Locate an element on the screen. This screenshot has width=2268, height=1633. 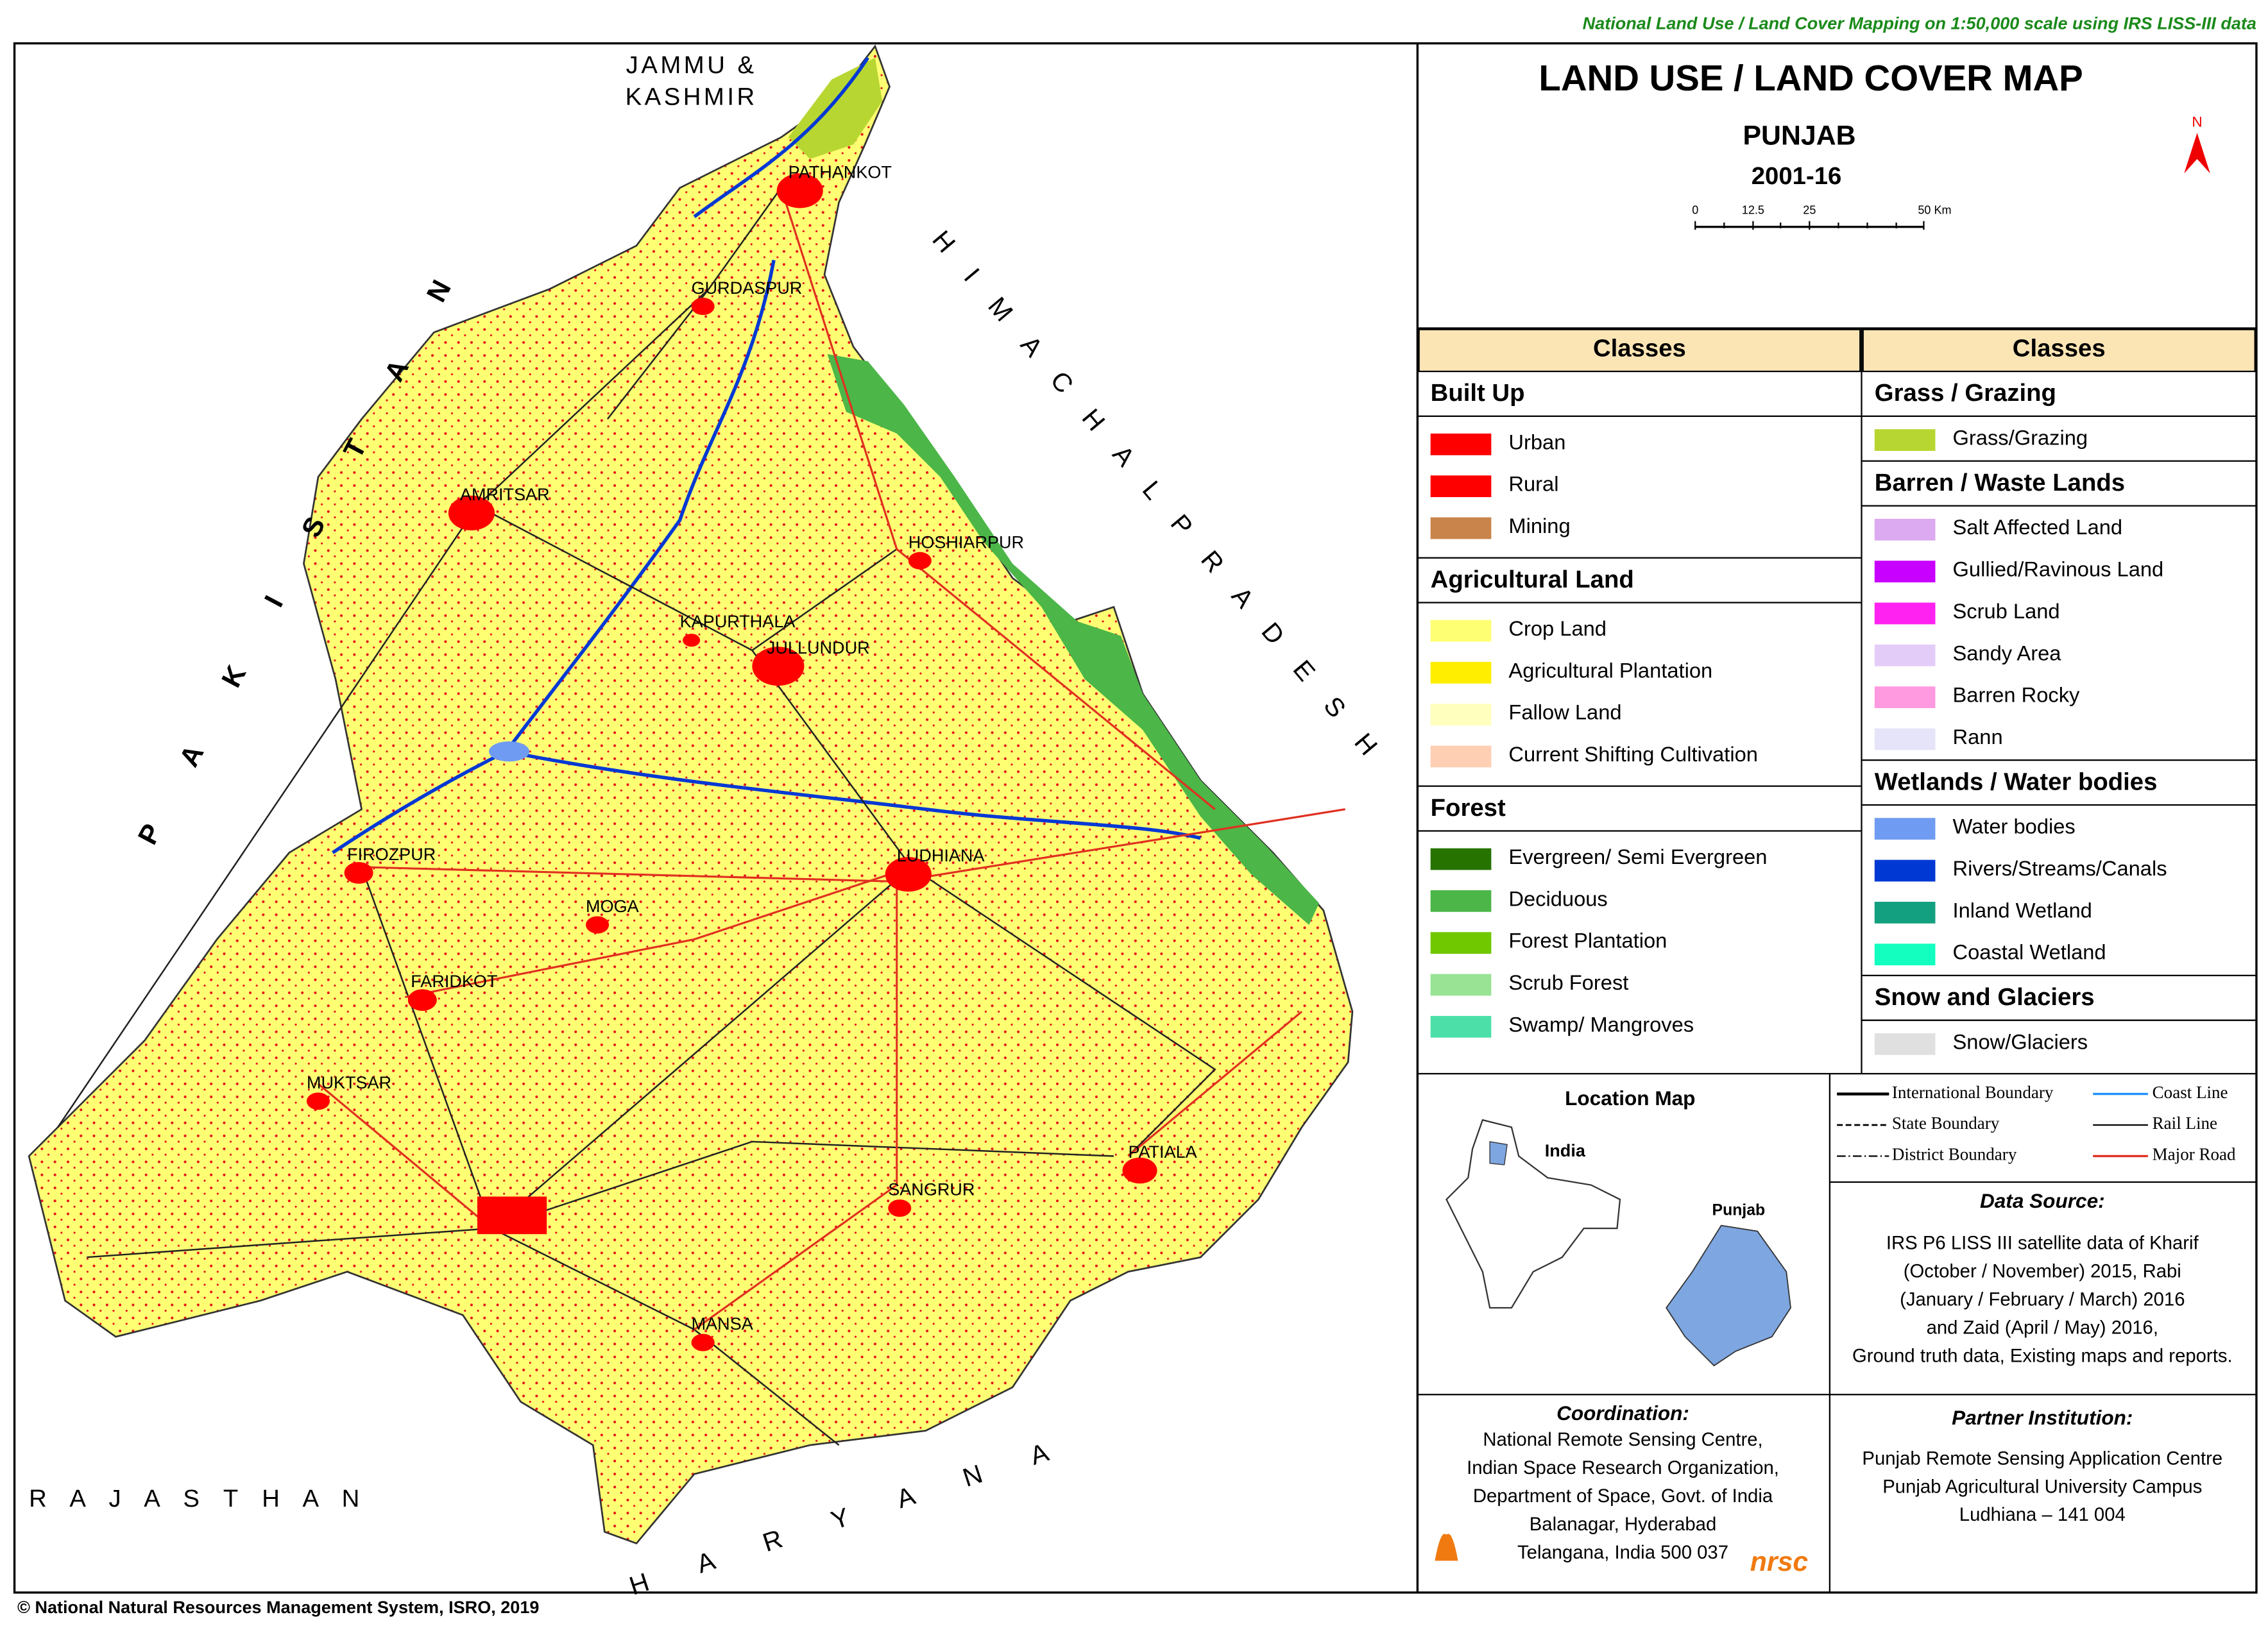
text-line: (October / November) 2015, Rabi is located at coordinates (2042, 1271).